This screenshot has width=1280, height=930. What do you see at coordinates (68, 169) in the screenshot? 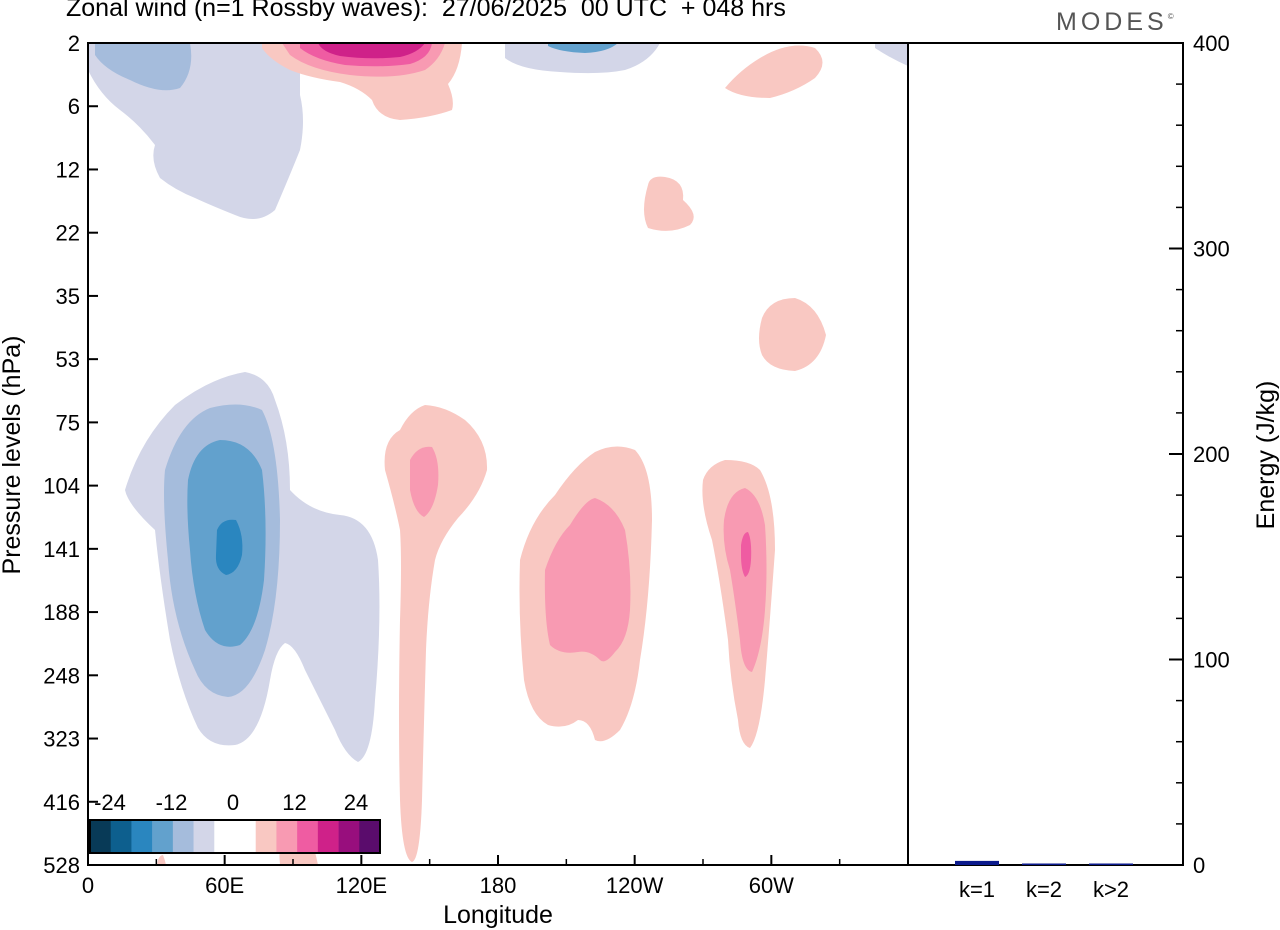
I see `y-tick-label: 12` at bounding box center [68, 169].